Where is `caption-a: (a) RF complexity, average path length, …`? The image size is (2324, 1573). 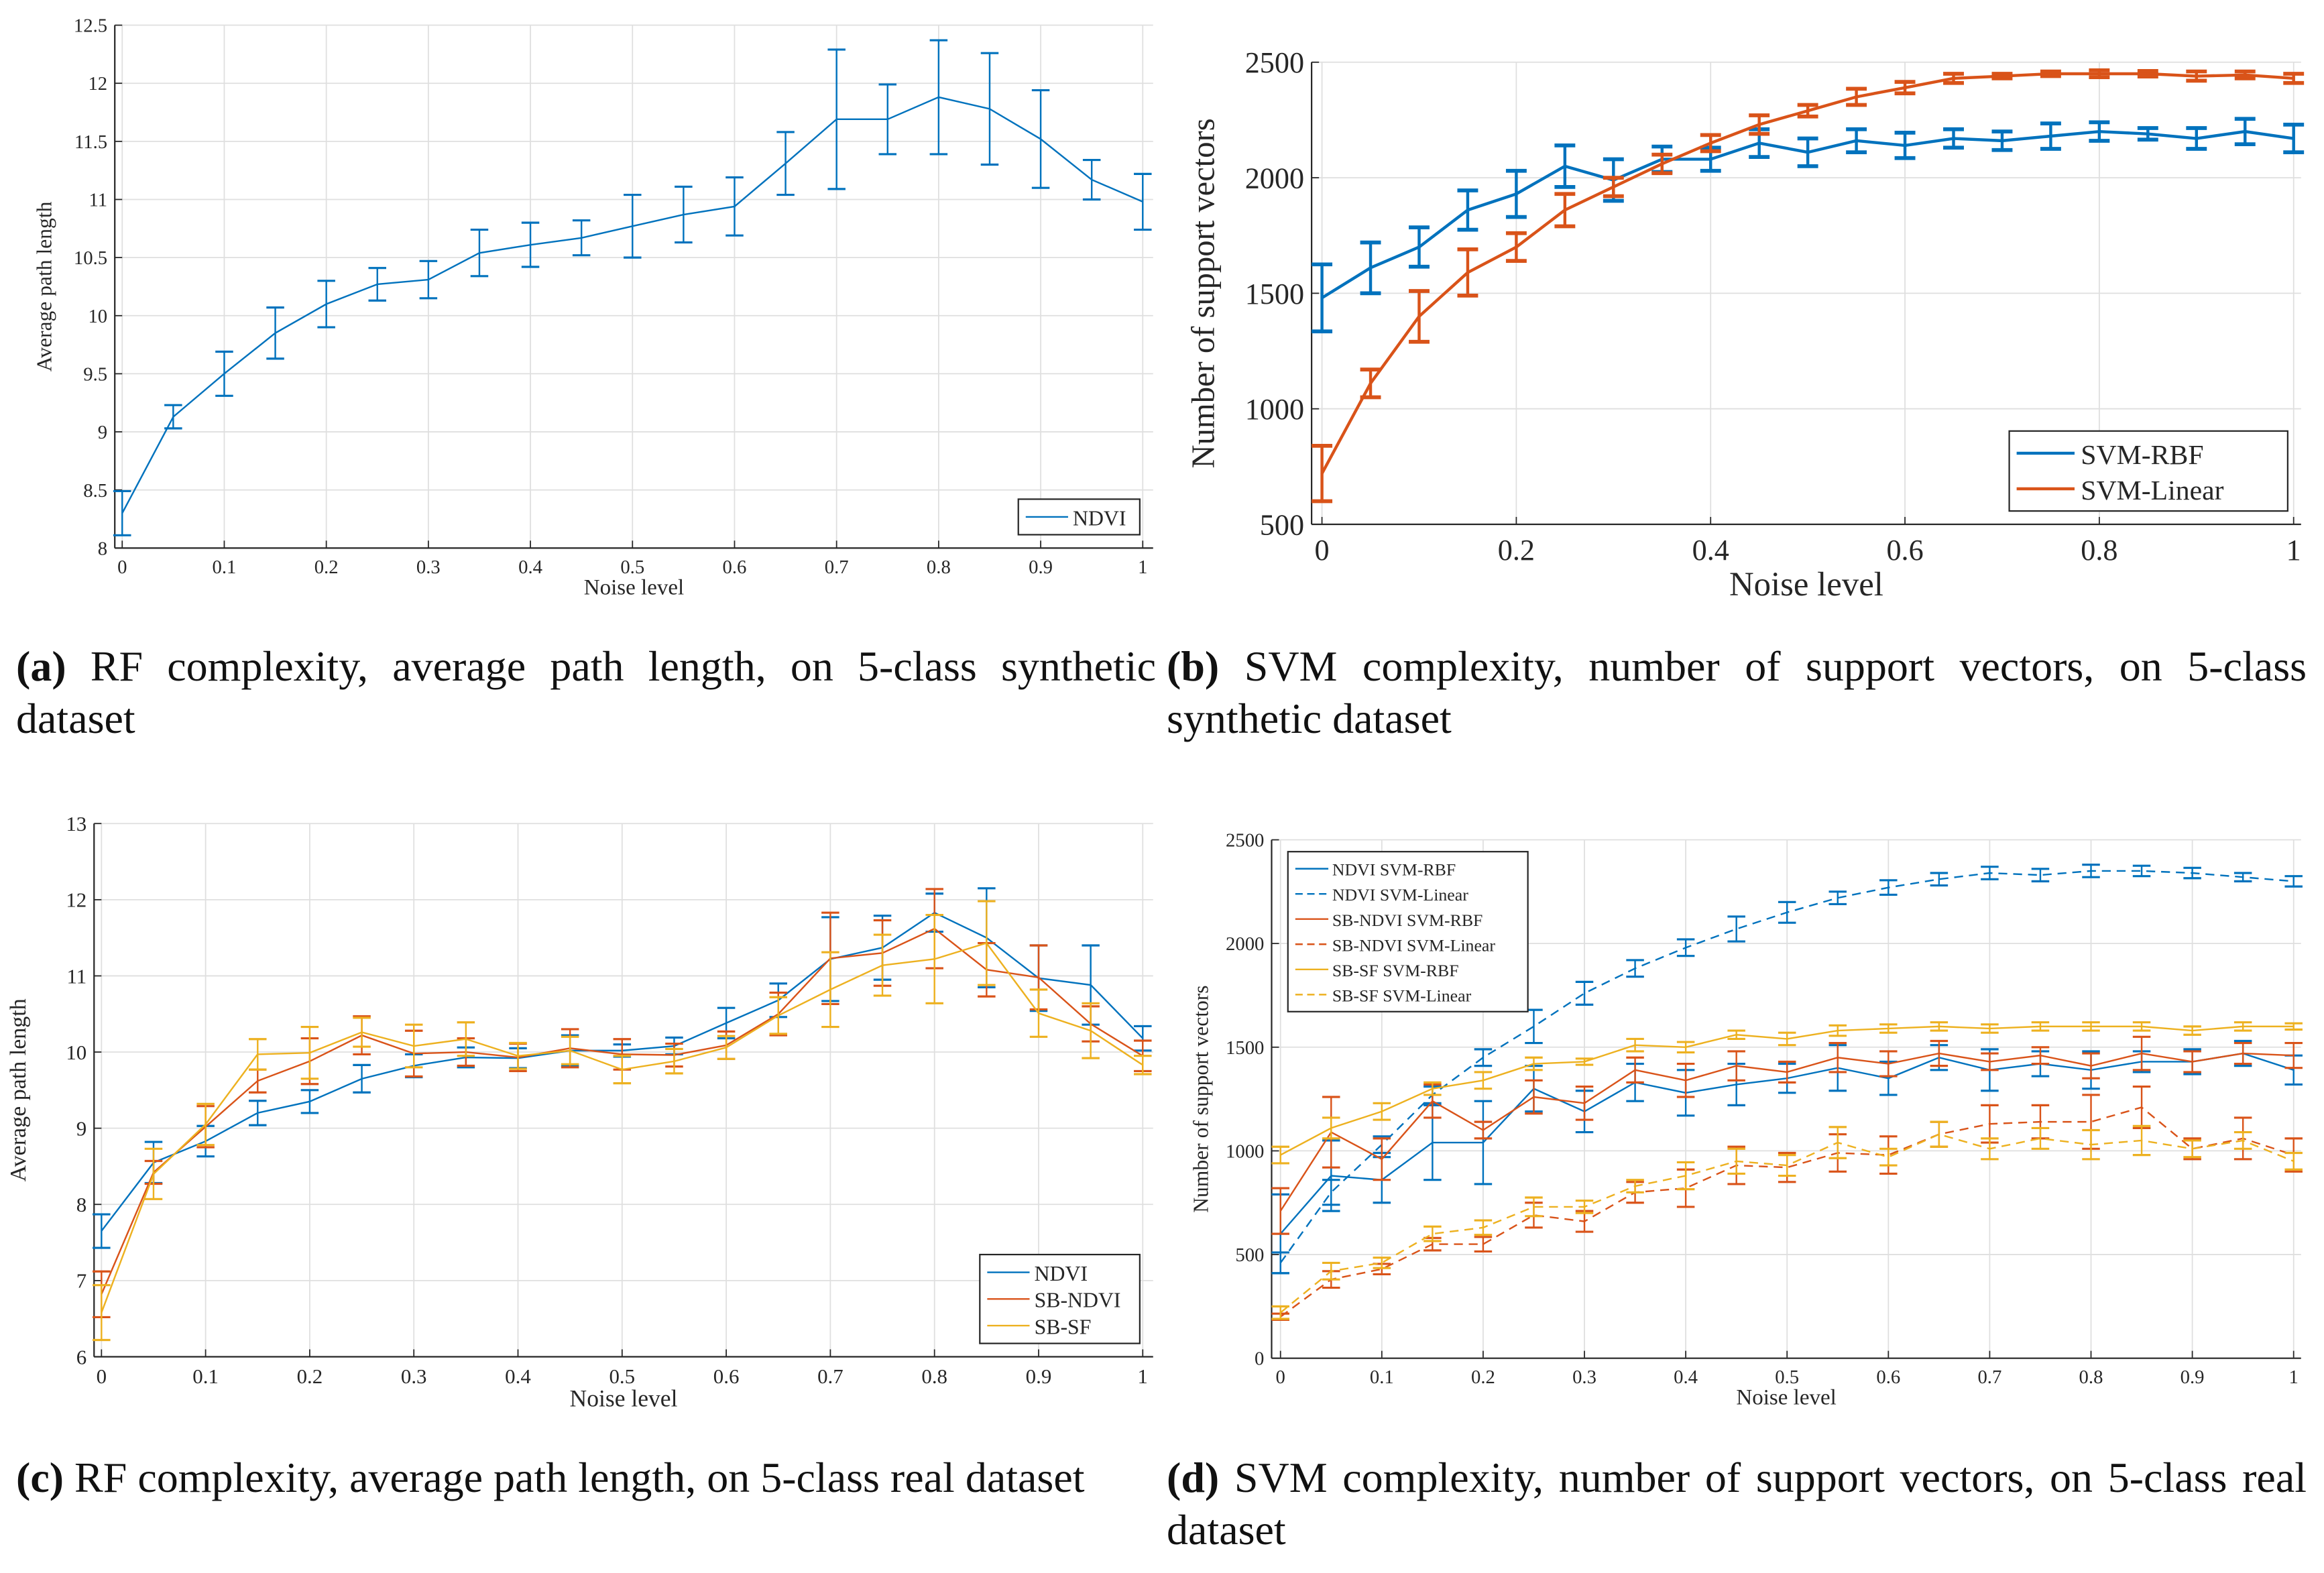 caption-a: (a) RF complexity, average path length, … is located at coordinates (586, 692).